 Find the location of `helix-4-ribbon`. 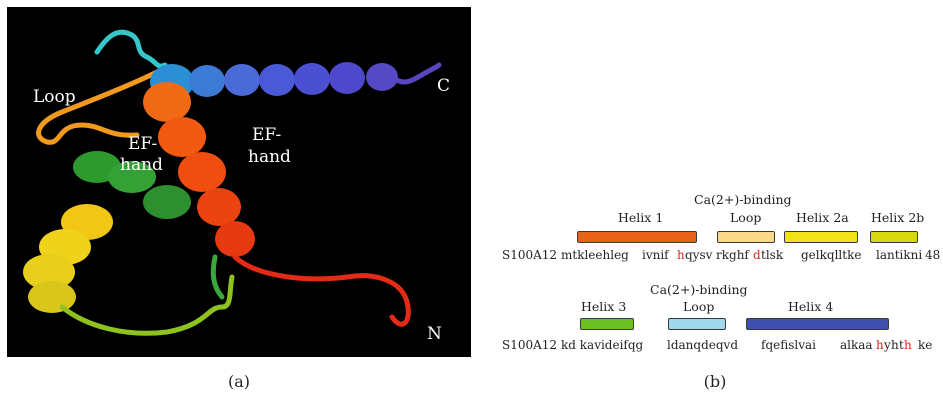

helix-4-ribbon is located at coordinates (296, 81).